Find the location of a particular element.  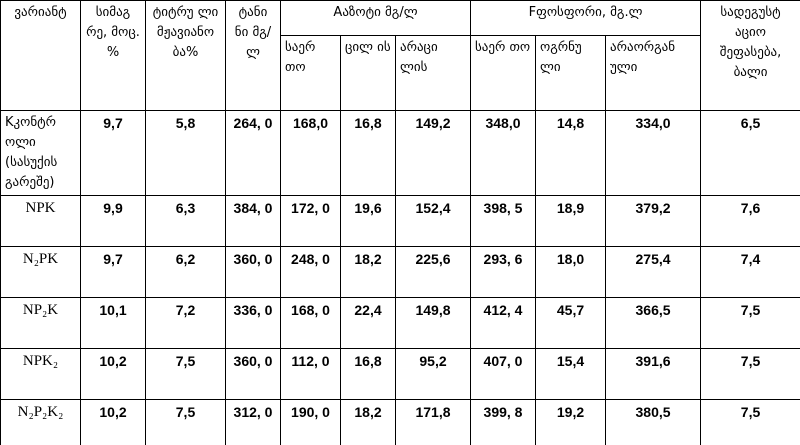

value-cell: 95,2 is located at coordinates (433, 374).